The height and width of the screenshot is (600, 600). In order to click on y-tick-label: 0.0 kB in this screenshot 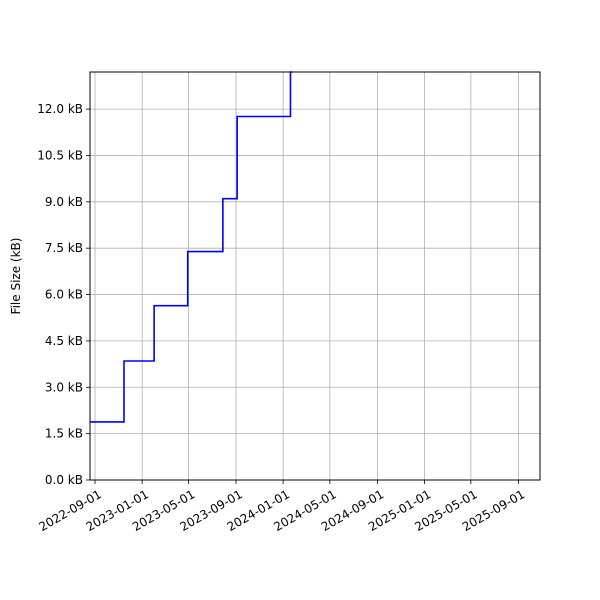, I will do `click(64, 480)`.